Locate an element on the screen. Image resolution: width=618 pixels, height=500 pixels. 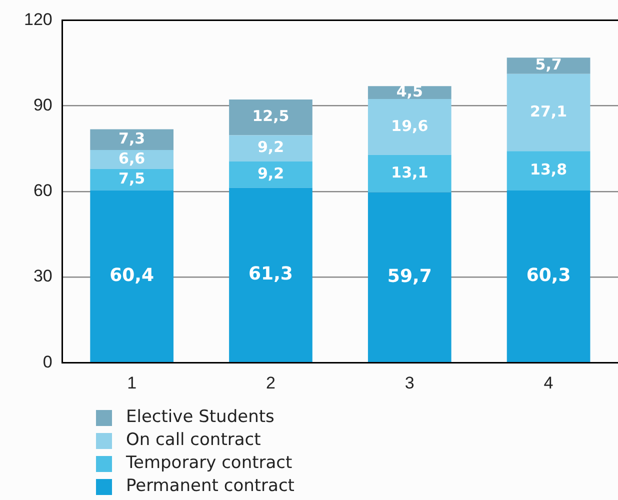
y-tick-label: 120 is located at coordinates (38, 19).